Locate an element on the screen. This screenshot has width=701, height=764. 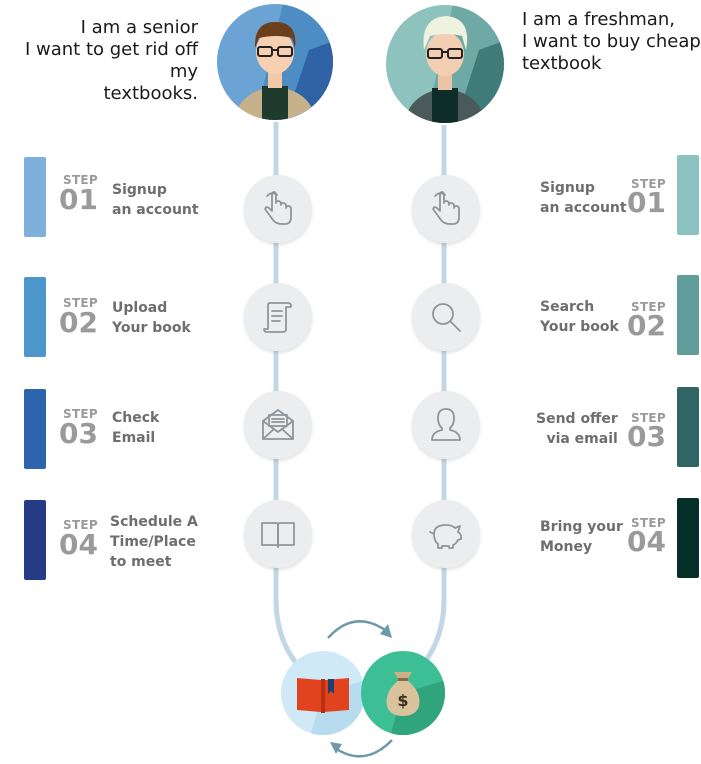
seller-step-3-icon-circle is located at coordinates (278, 425).